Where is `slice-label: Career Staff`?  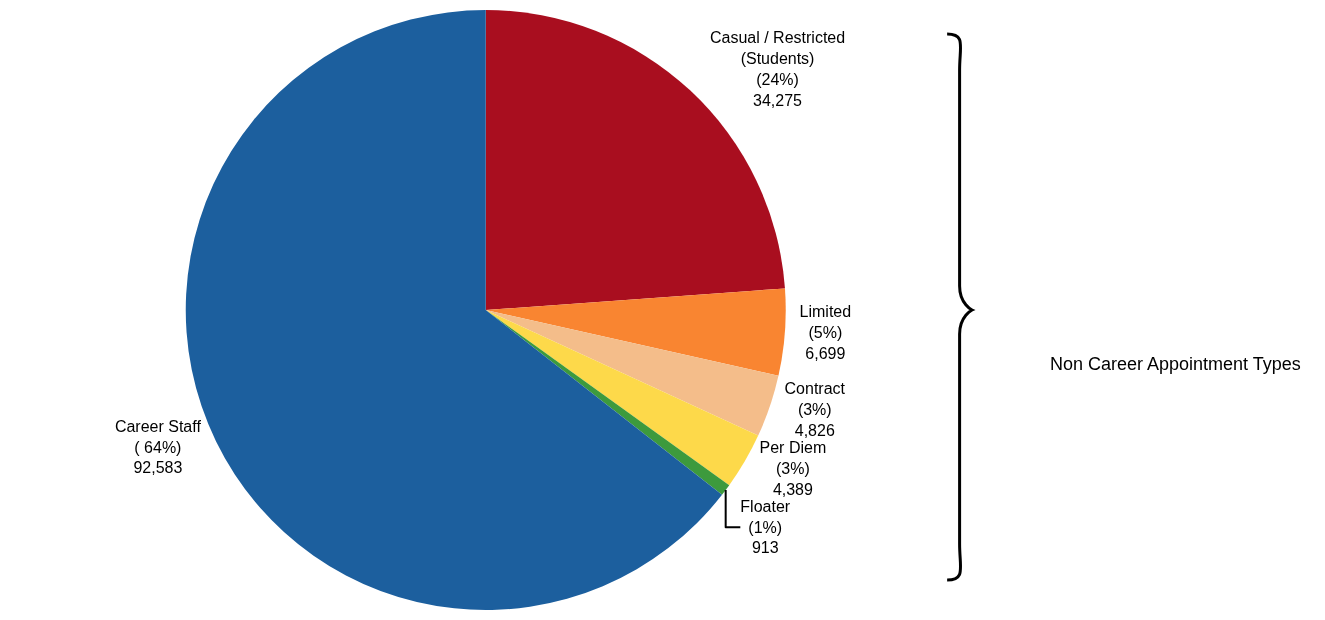 slice-label: Career Staff is located at coordinates (158, 426).